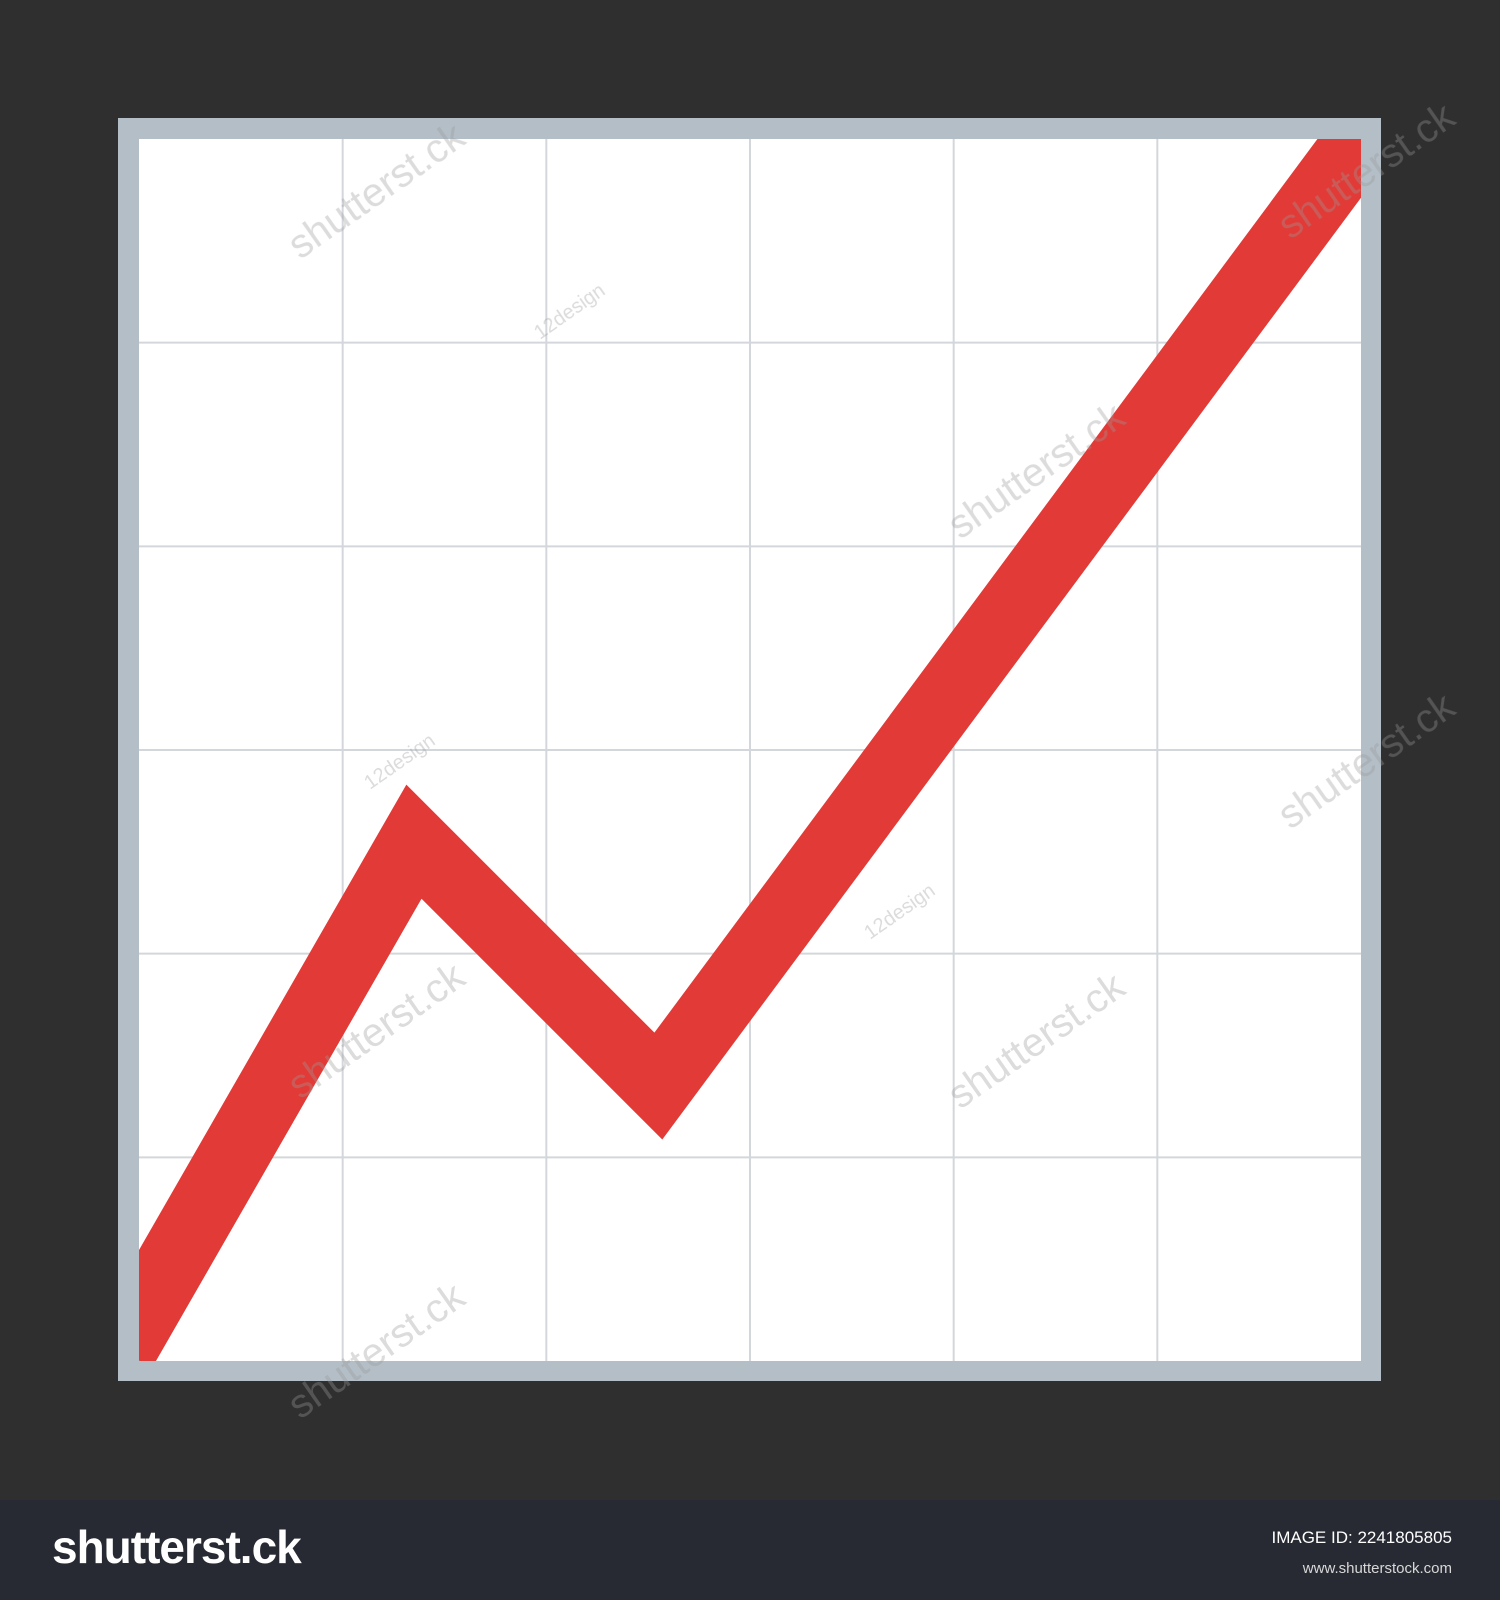 This screenshot has height=1600, width=1500. I want to click on footer-brand-text: shutterst.ck, so click(177, 1547).